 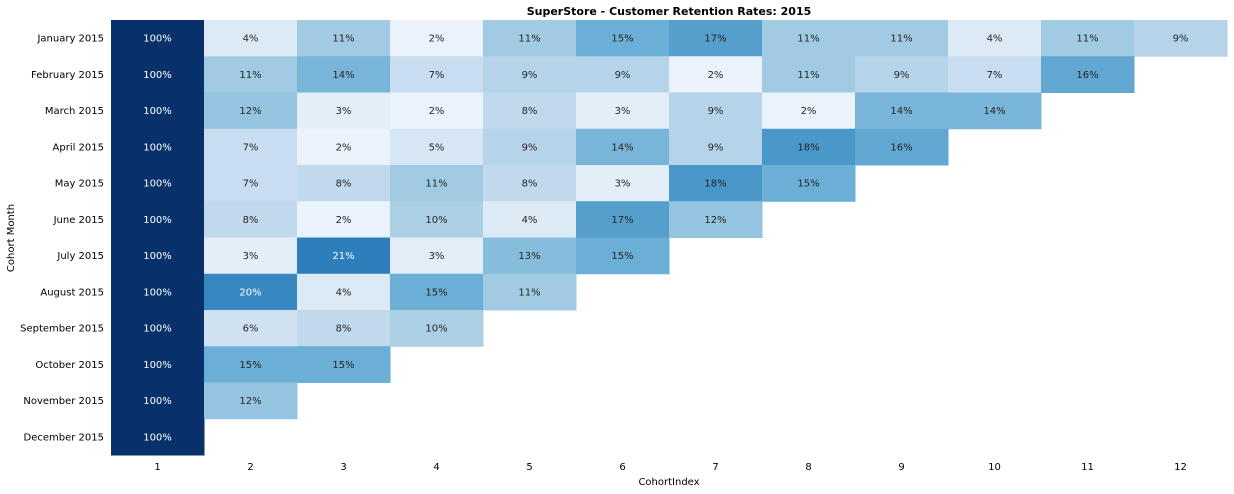 What do you see at coordinates (250, 292) in the screenshot?
I see `heatmap-cell-label: 20%` at bounding box center [250, 292].